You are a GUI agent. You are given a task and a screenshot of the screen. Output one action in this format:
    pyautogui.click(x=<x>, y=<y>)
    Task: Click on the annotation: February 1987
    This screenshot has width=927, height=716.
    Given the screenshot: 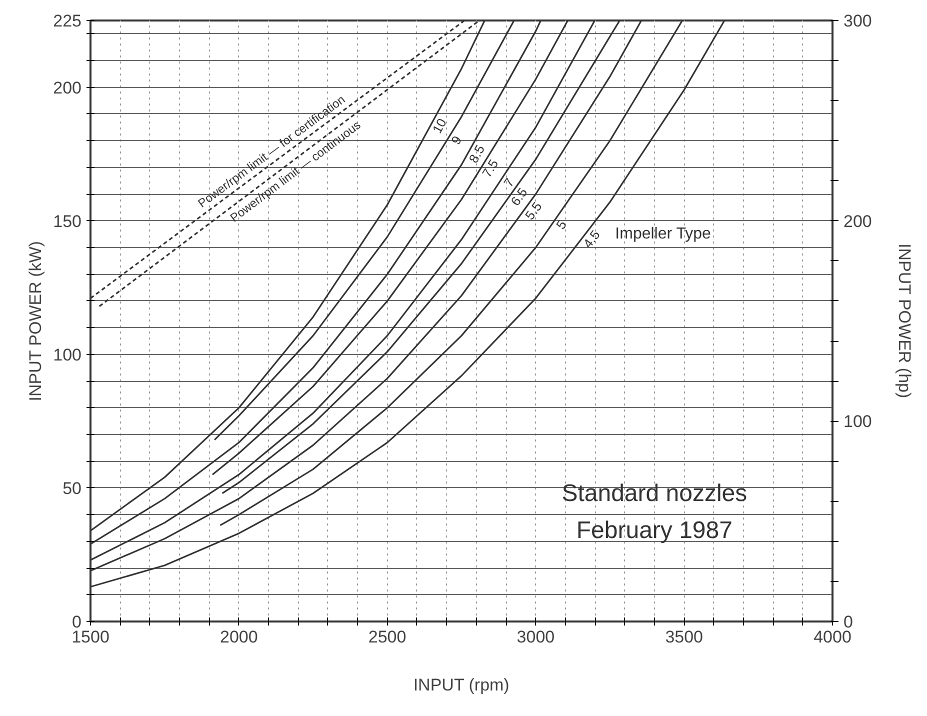 What is the action you would take?
    pyautogui.click(x=654, y=530)
    